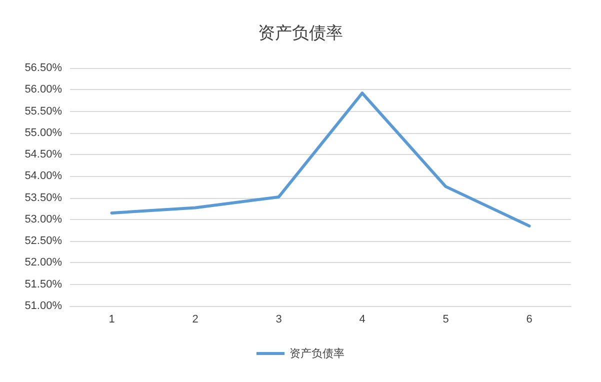  I want to click on x-tick-label: 1, so click(111, 320).